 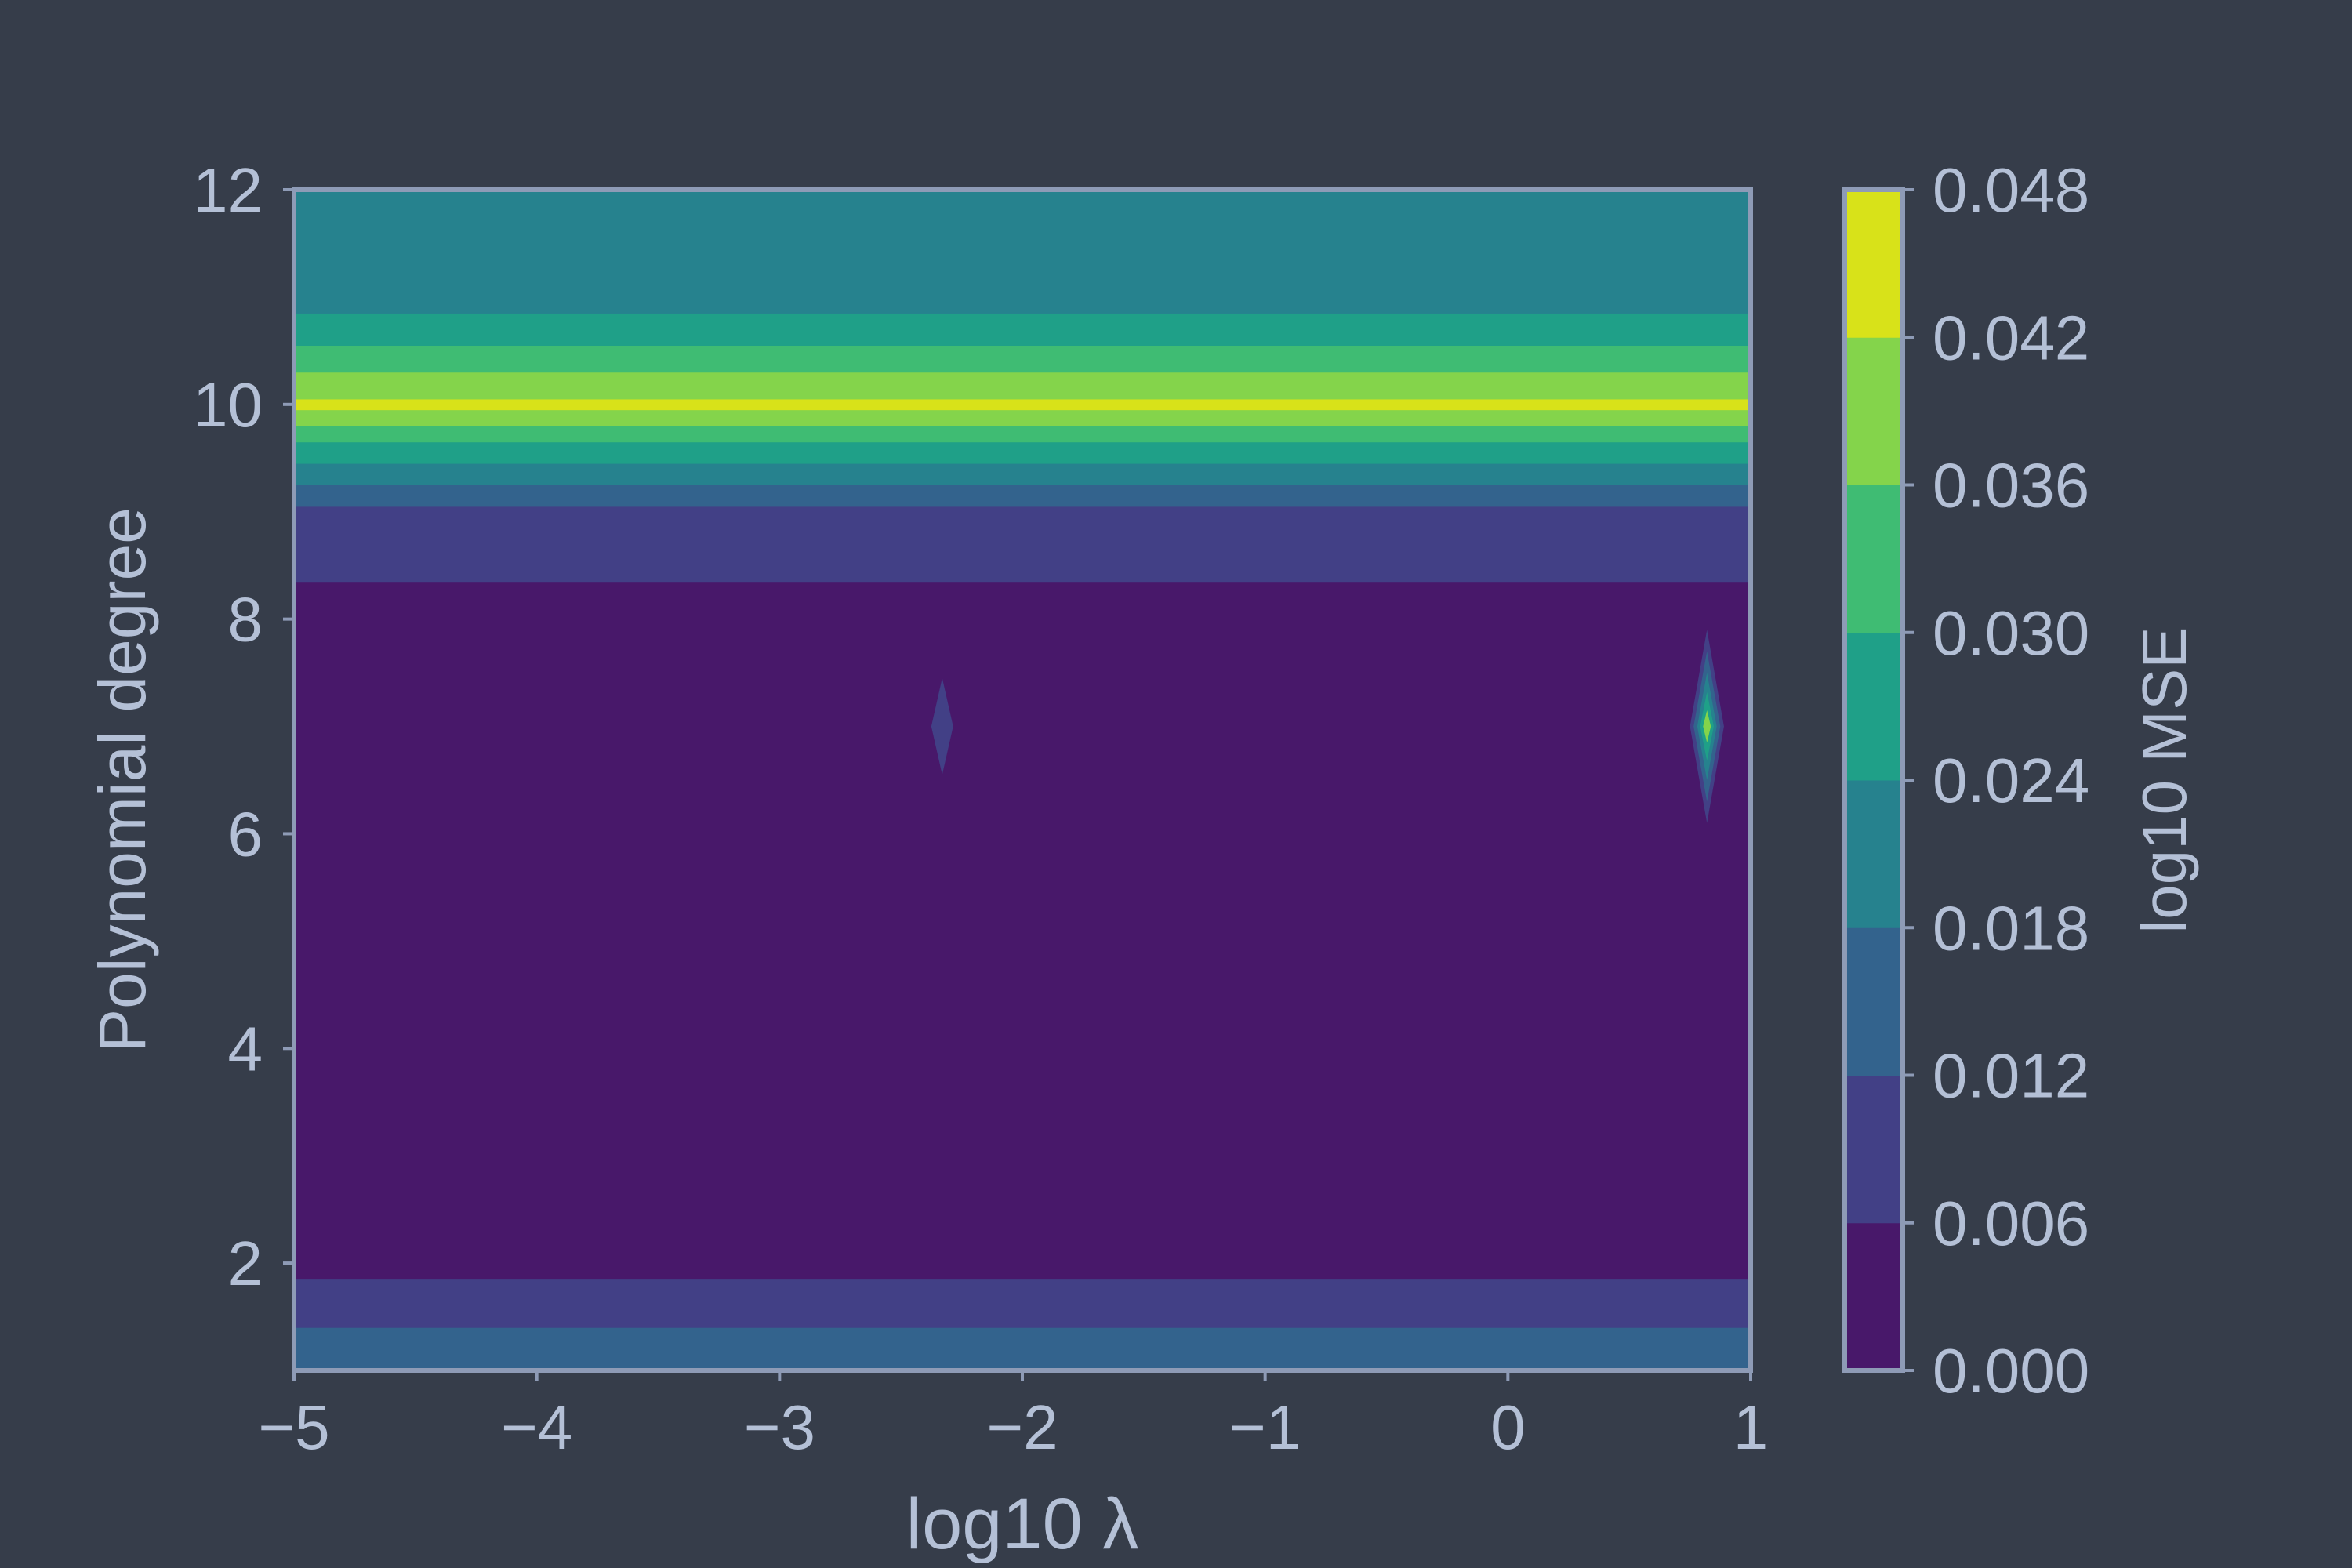 What do you see at coordinates (2011, 190) in the screenshot?
I see `colorbar-tick-label: 0.048` at bounding box center [2011, 190].